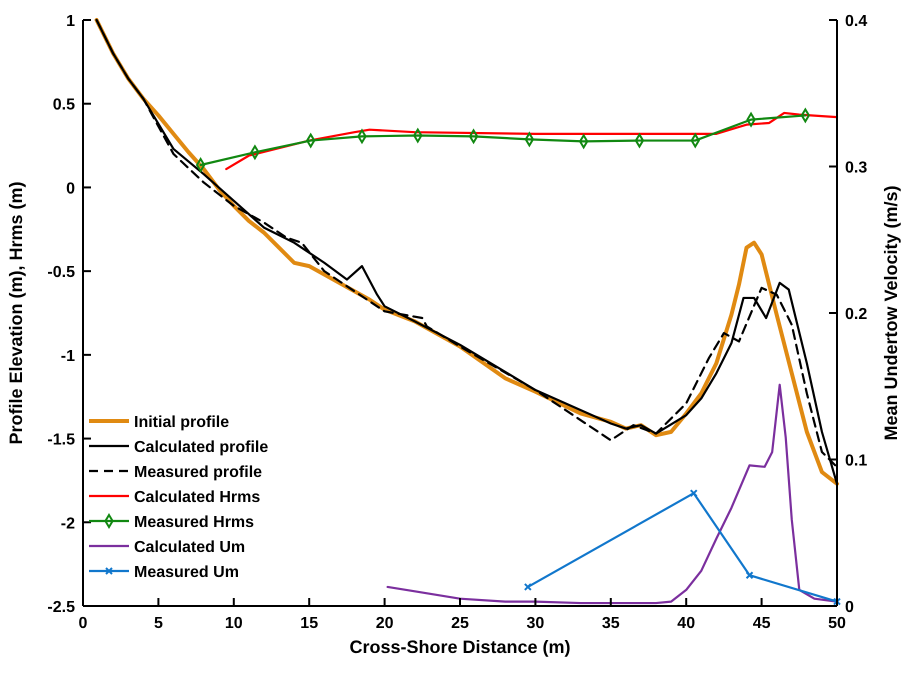 This screenshot has height=687, width=915. Describe the element at coordinates (535, 623) in the screenshot. I see `x-tick-label: 30` at that location.